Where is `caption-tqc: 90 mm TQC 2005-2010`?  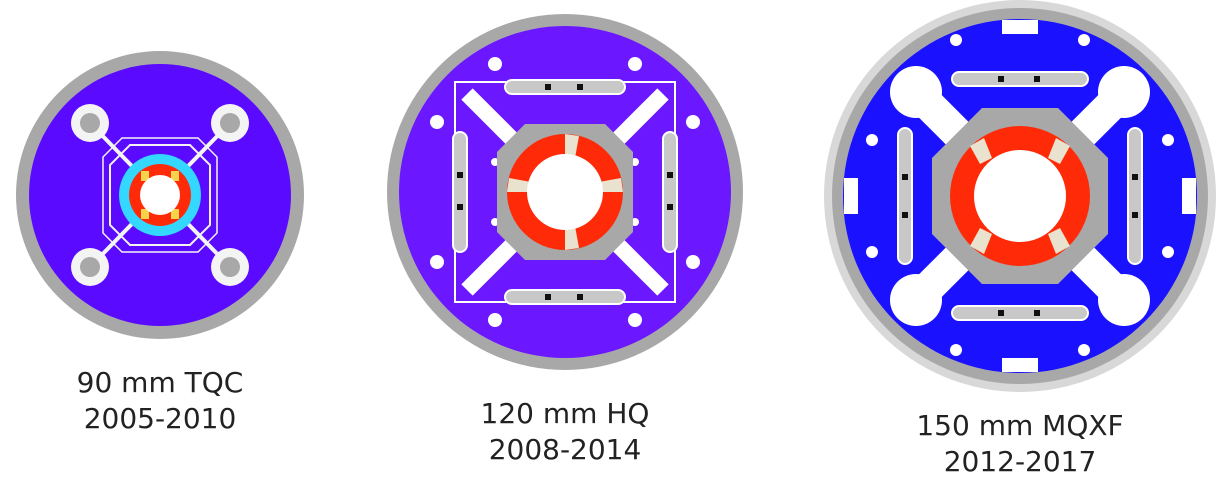 caption-tqc: 90 mm TQC 2005-2010 is located at coordinates (160, 401).